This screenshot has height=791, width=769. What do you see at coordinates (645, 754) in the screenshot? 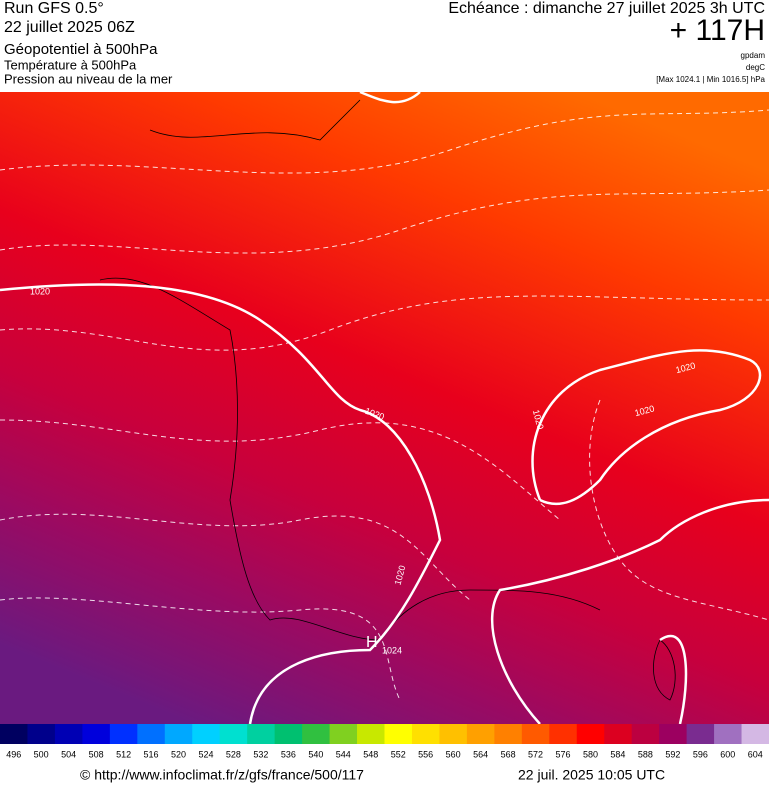
I see `scale-label: 588` at bounding box center [645, 754].